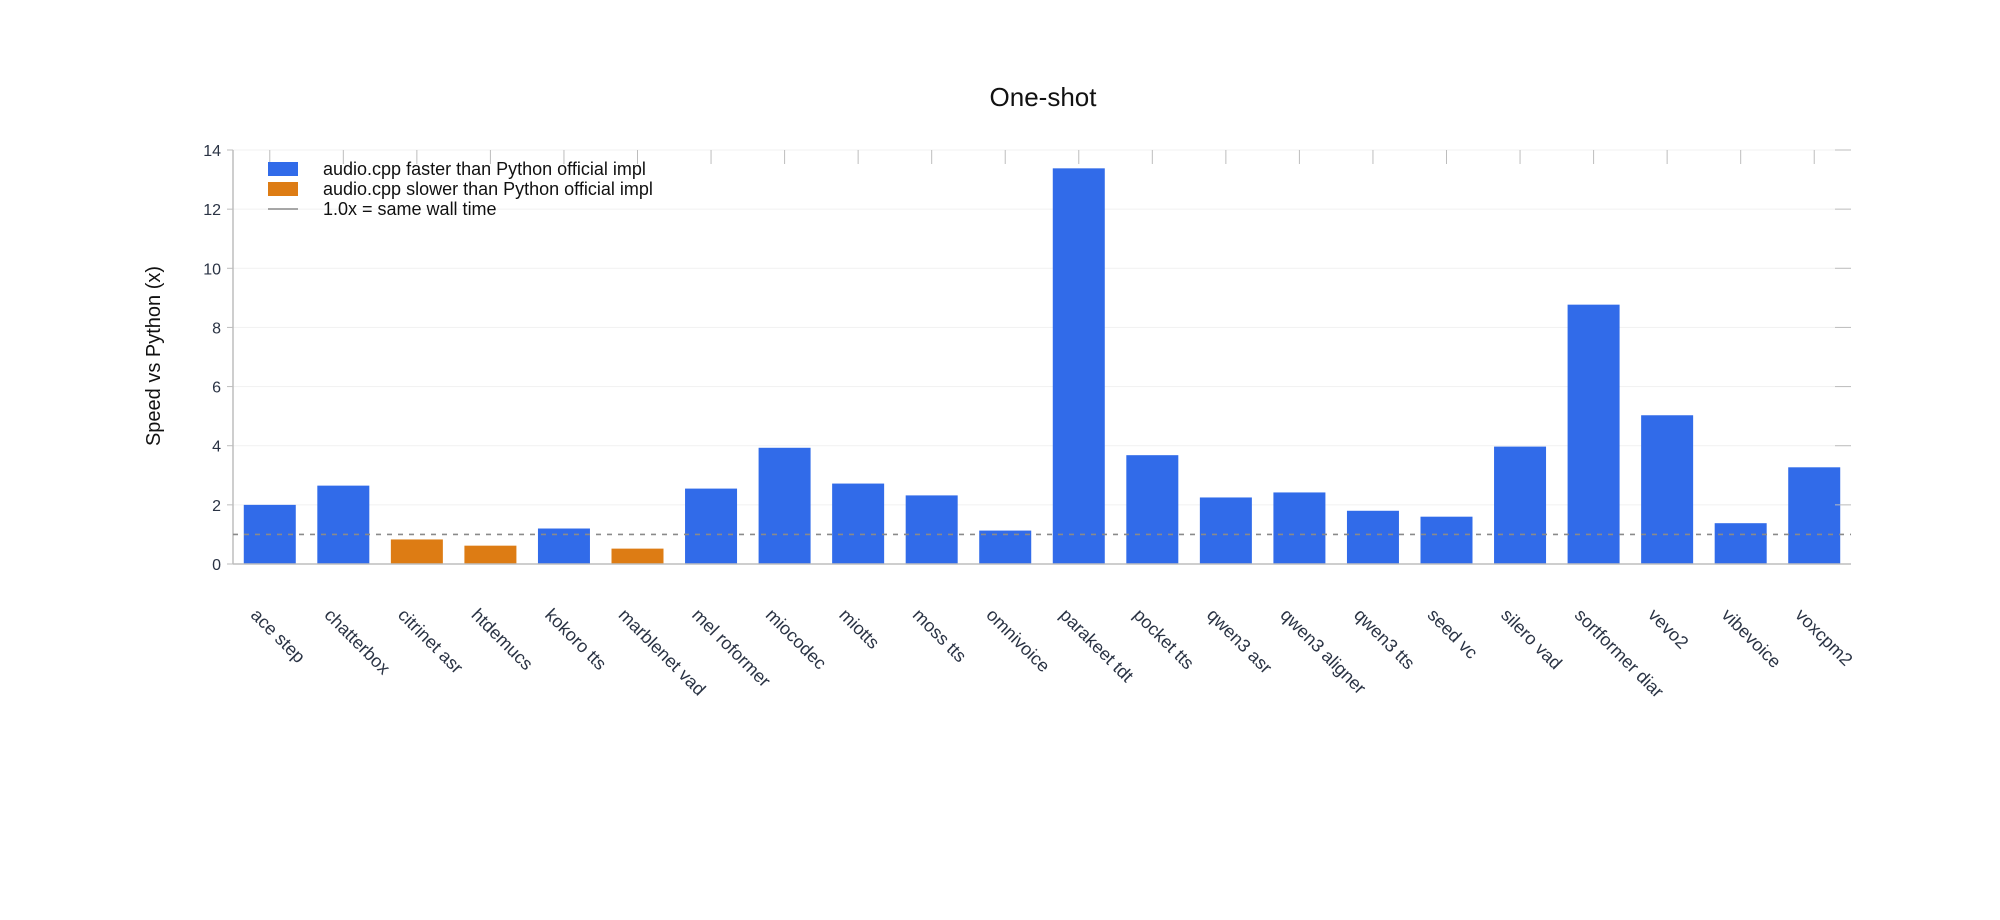 This screenshot has width=2000, height=920. I want to click on bar-moss-tts, so click(931, 529).